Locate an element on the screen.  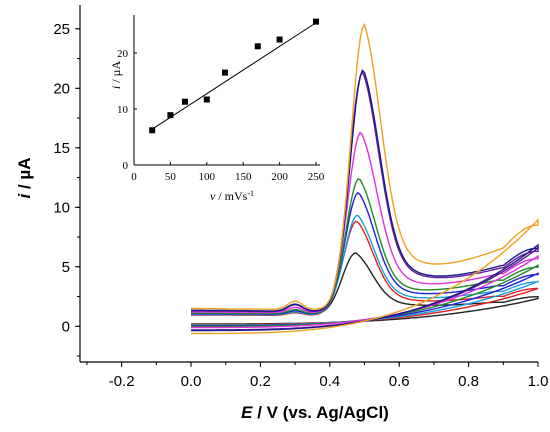
inset-fit-line is located at coordinates (234, 76).